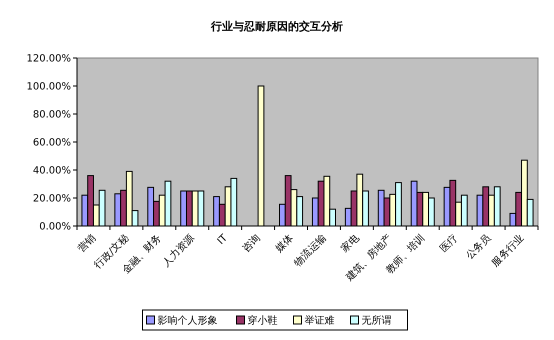 The height and width of the screenshot is (340, 554). Describe the element at coordinates (263, 320) in the screenshot. I see `legend-label: 穿小鞋` at that location.